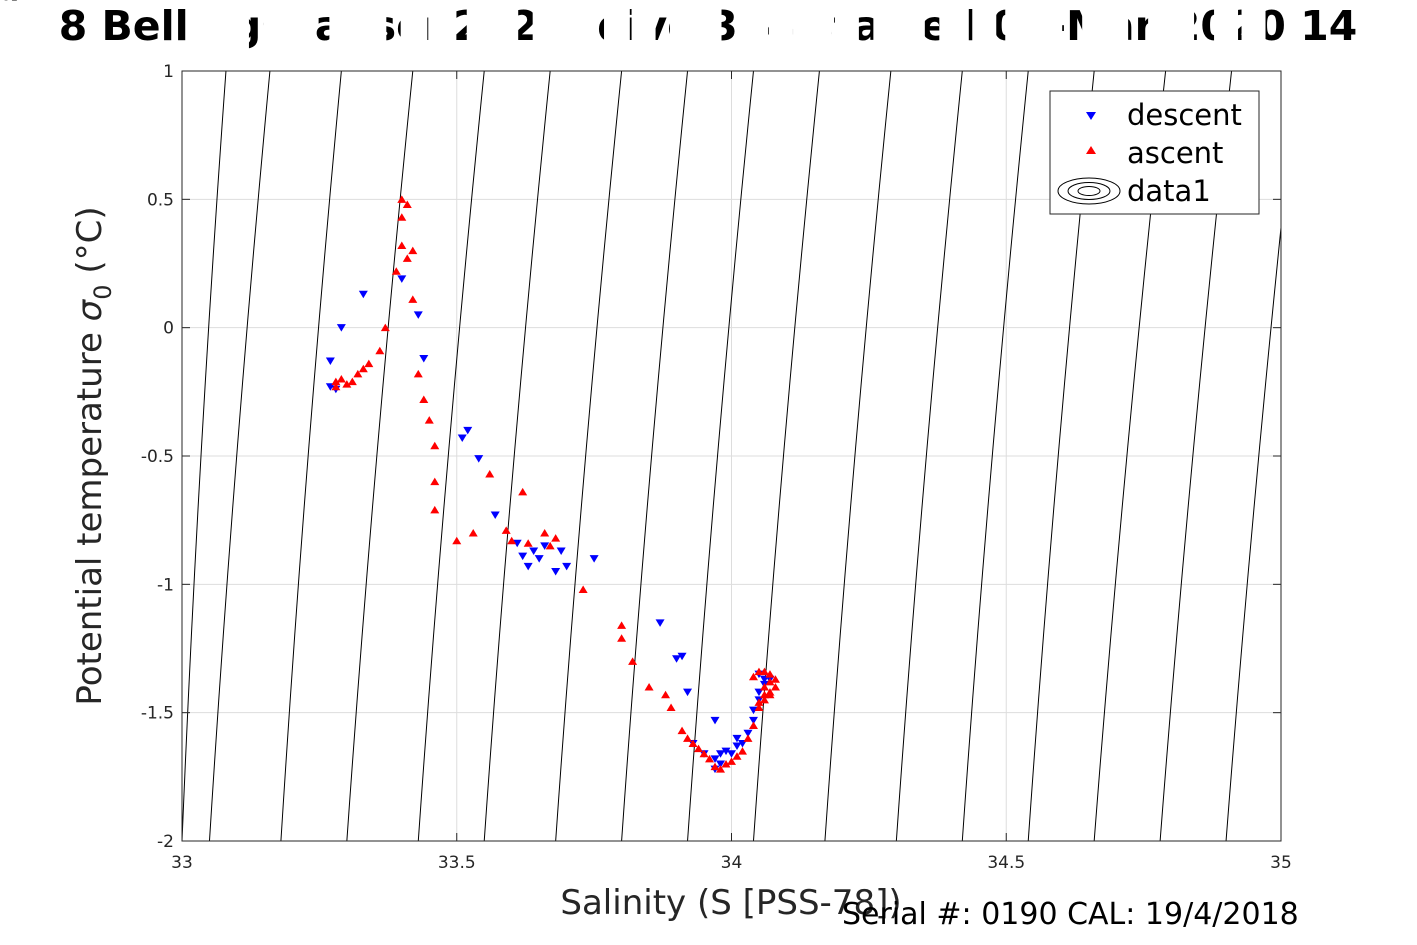 Image resolution: width=1417 pixels, height=945 pixels. Describe the element at coordinates (168, 329) in the screenshot. I see `y-tick-label: 0` at that location.